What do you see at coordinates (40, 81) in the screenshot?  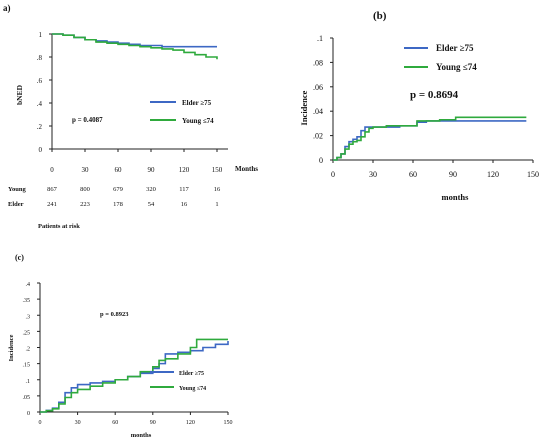 I see `panel-1-y-tick-label: .6` at bounding box center [40, 81].